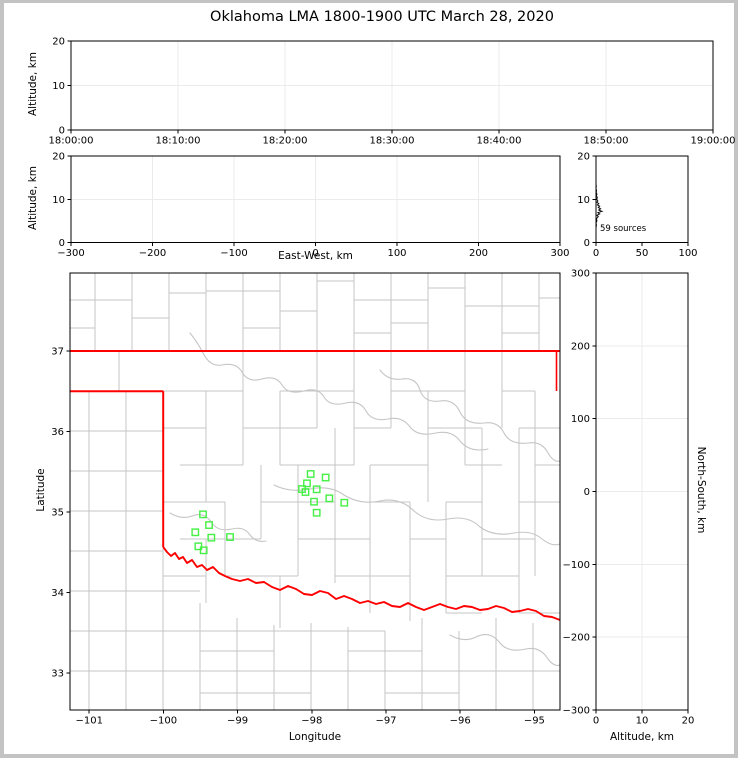 The image size is (738, 758). I want to click on tick-label: 18:30:00, so click(392, 141).